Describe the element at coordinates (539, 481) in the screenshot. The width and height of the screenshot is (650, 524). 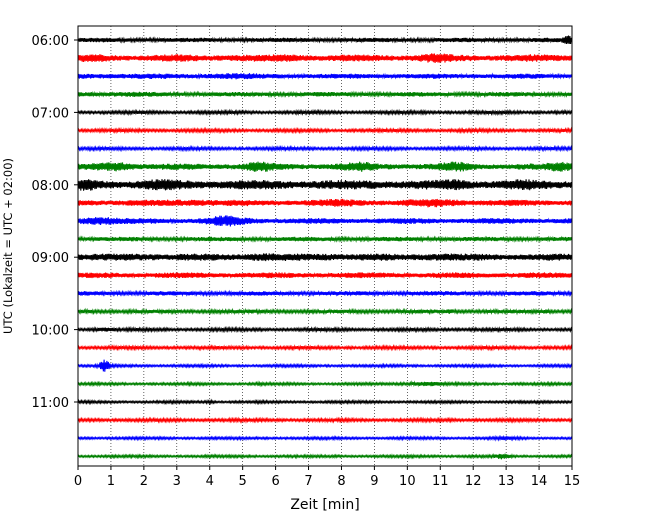
I see `x-tick-label: 14` at that location.